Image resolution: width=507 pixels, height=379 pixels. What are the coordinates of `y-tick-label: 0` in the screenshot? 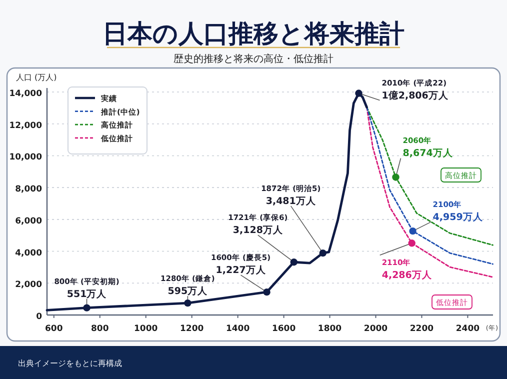 It's located at (39, 317).